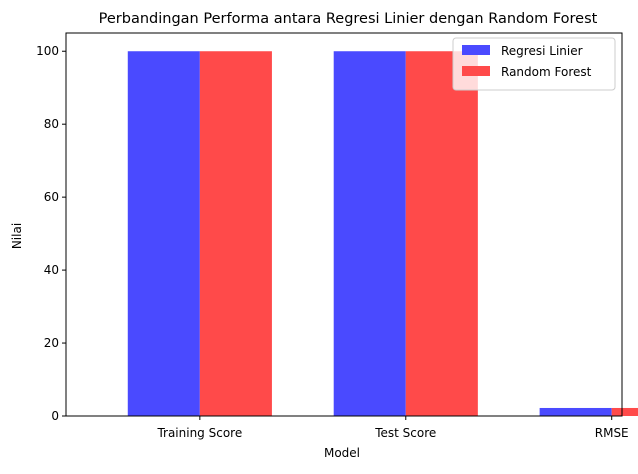 The image size is (638, 474). Describe the element at coordinates (405, 433) in the screenshot. I see `x-tick-label: Test Score` at that location.